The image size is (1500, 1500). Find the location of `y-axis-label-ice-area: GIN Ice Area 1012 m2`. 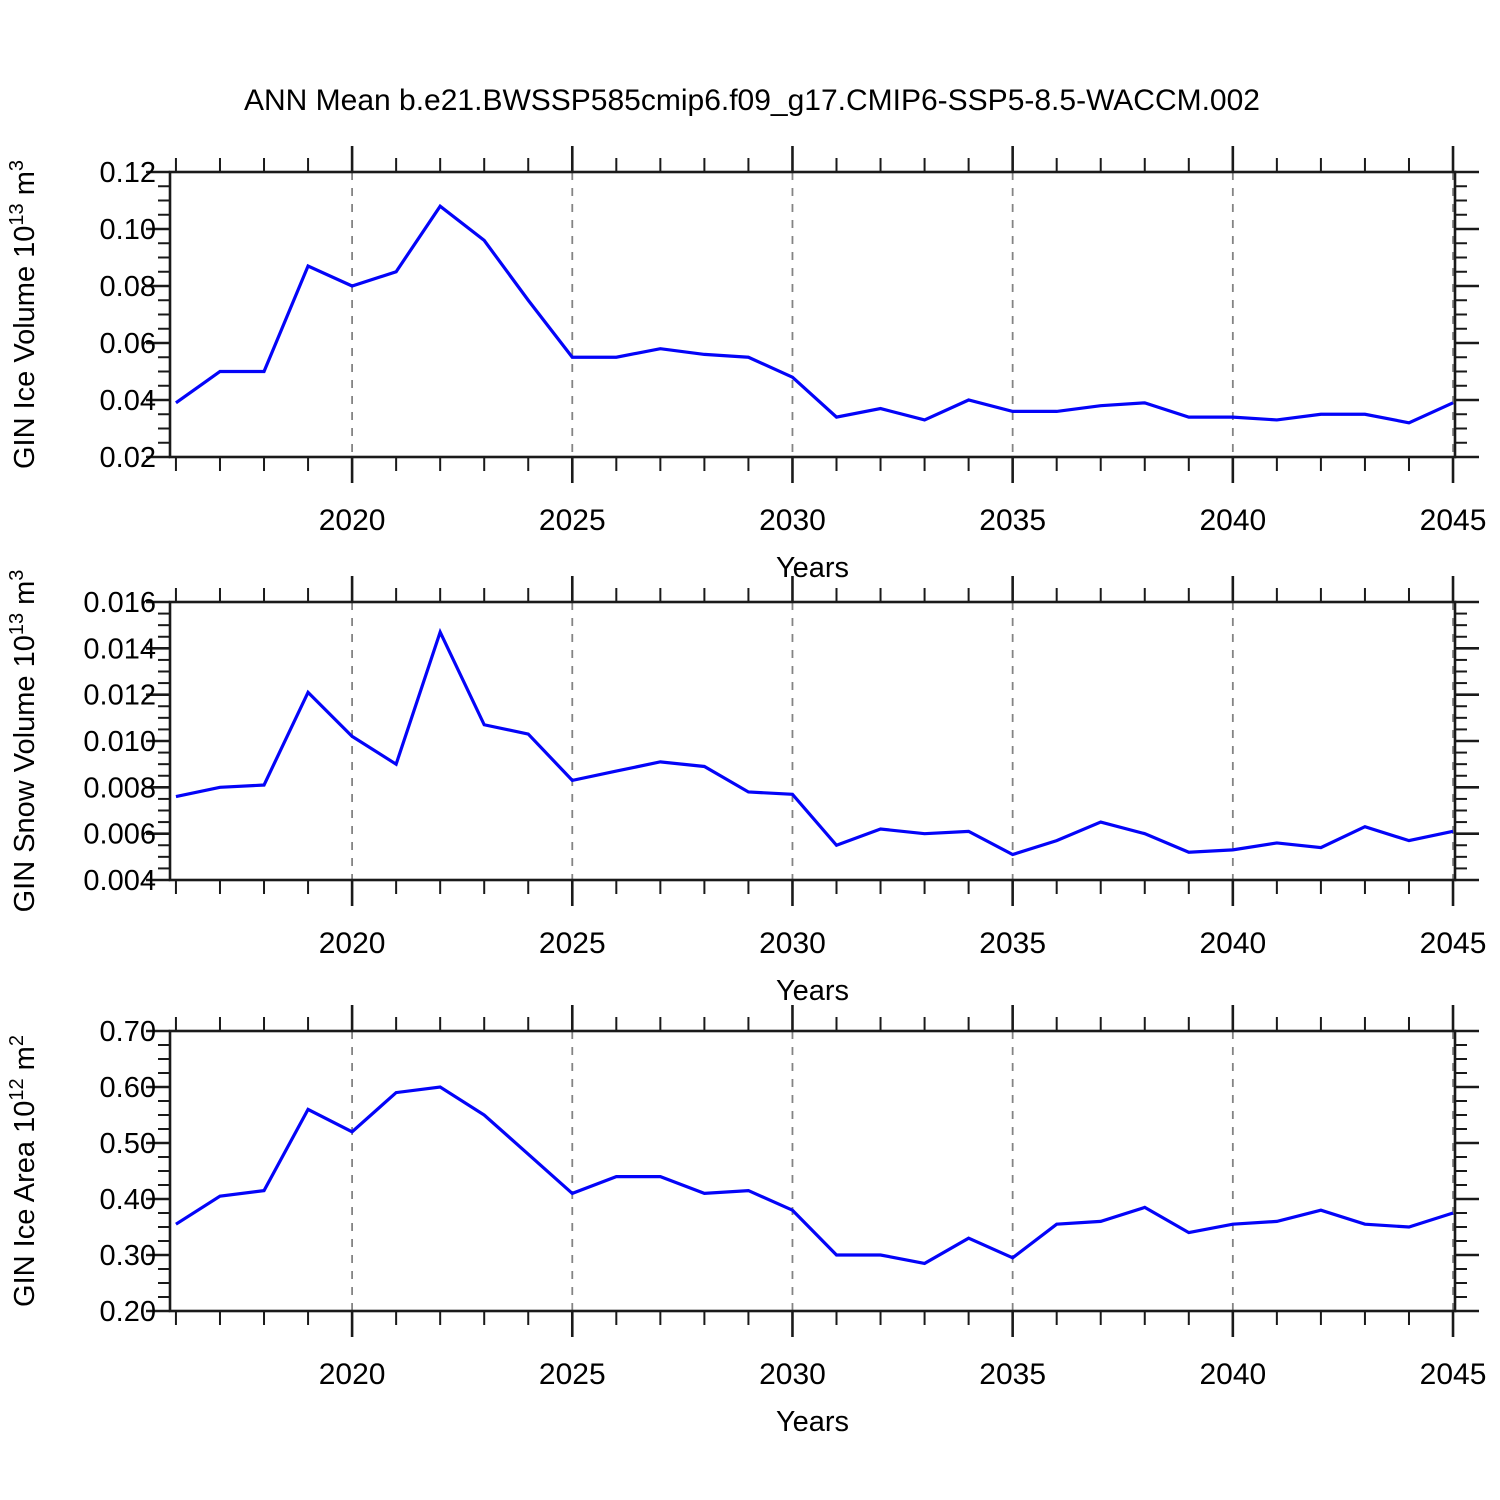

y-axis-label-ice-area: GIN Ice Area 1012 m2 is located at coordinates (23, 1171).